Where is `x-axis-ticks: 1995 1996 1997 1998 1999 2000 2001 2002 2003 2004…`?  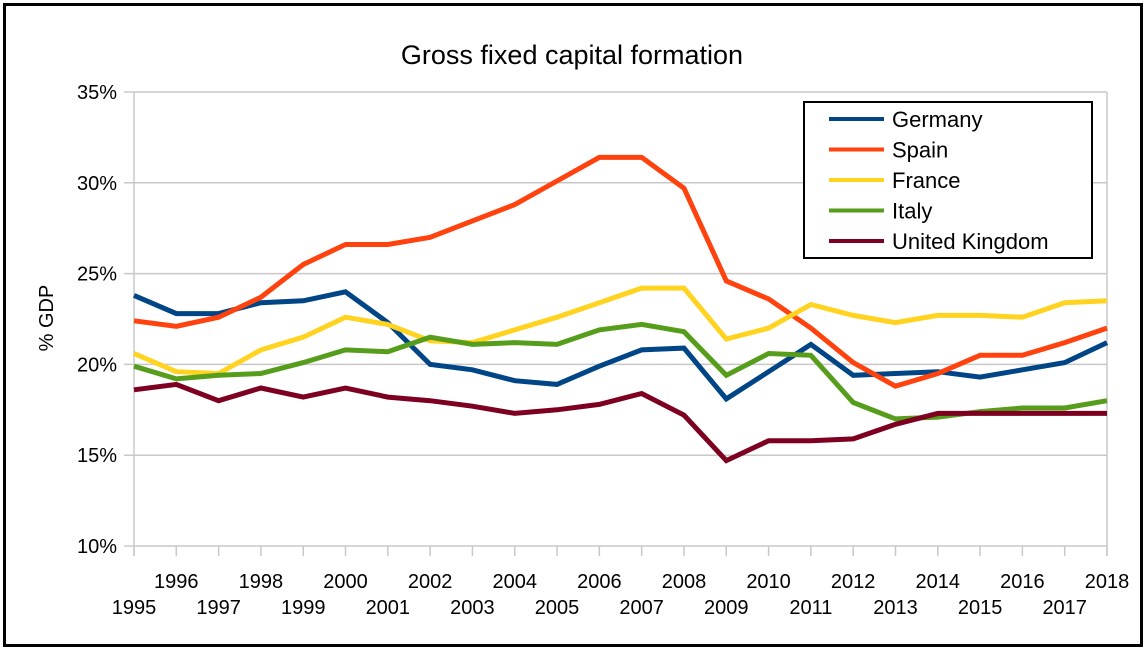
x-axis-ticks: 1995 1996 1997 1998 1999 2000 2001 2002 2003 2004… is located at coordinates (621, 582).